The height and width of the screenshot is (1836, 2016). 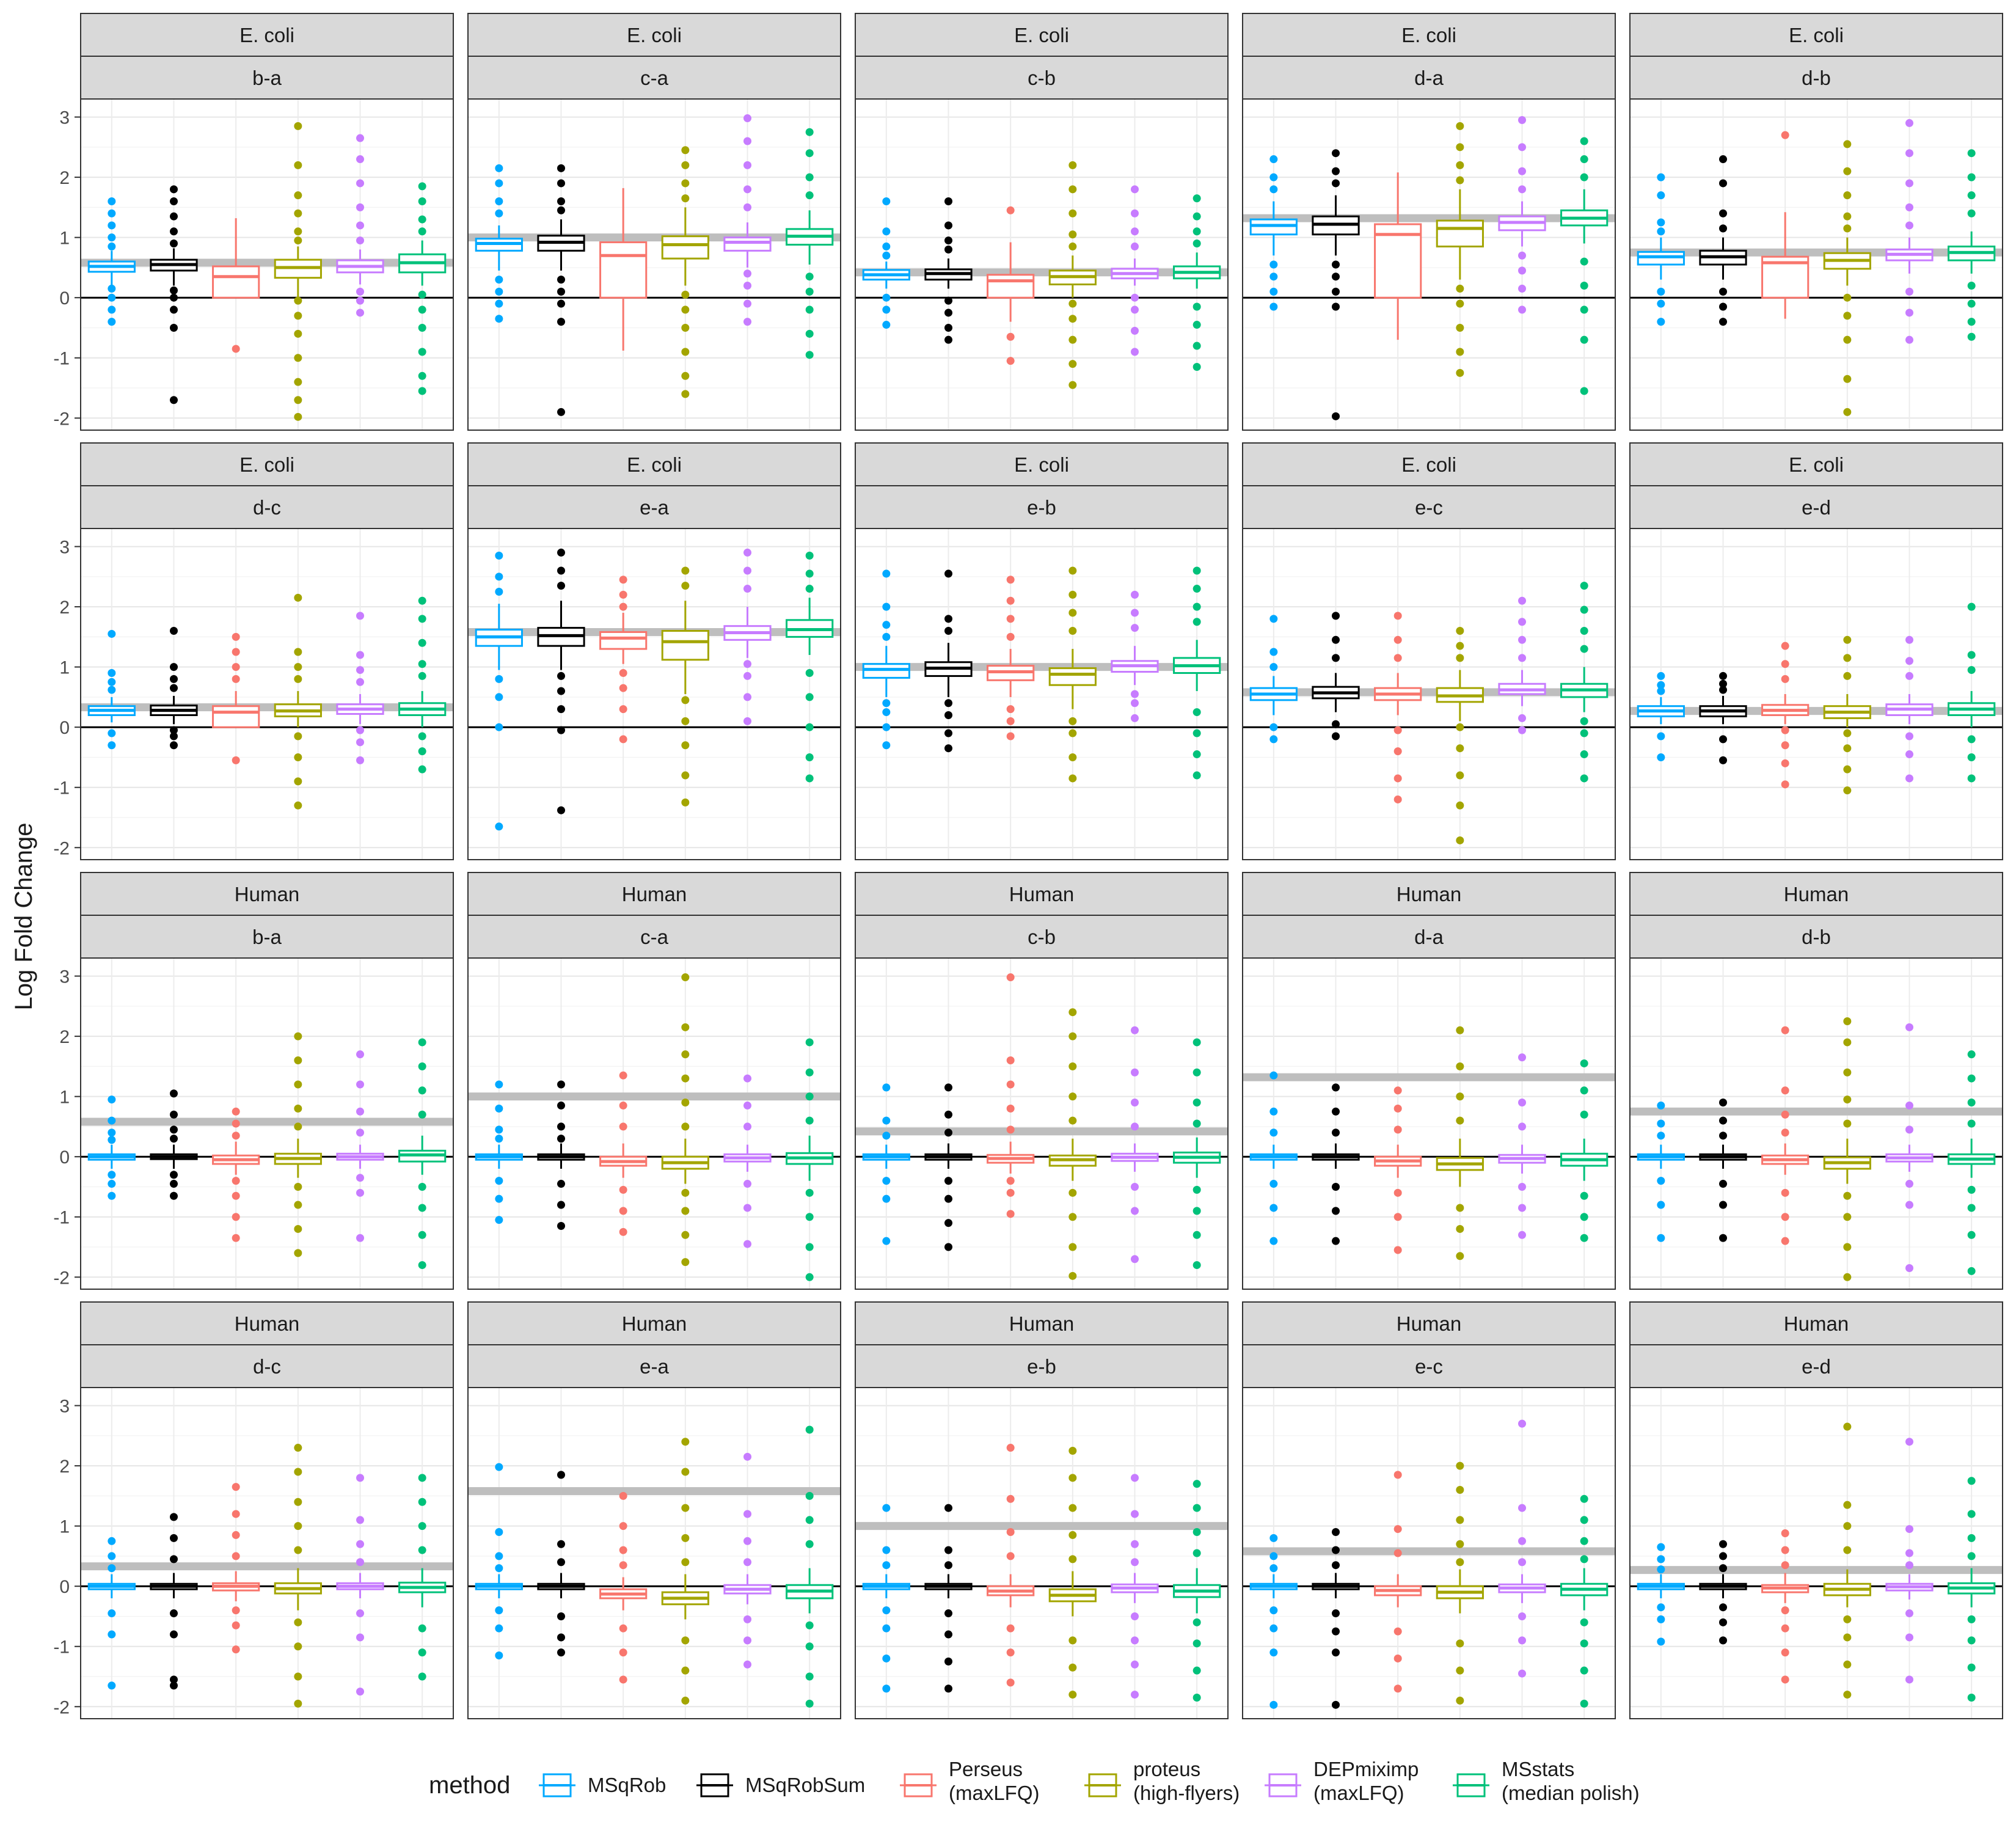 I want to click on strip-contrast-label: e-c, so click(x=1429, y=508).